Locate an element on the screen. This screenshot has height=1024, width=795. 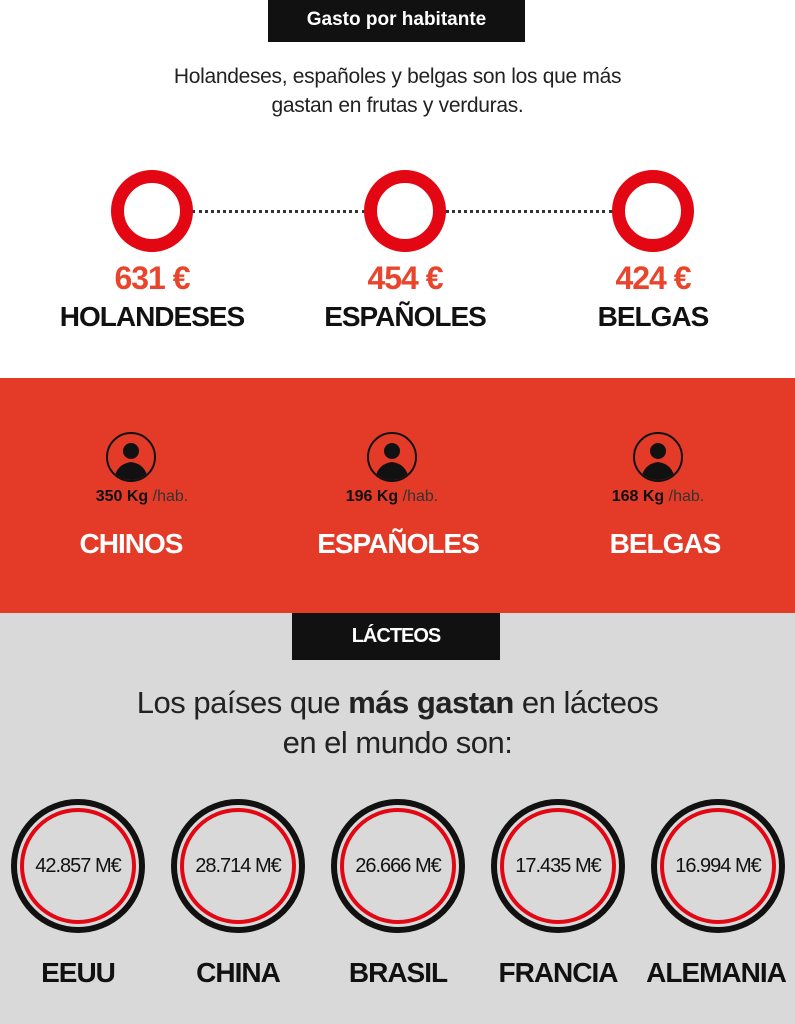
spending-value: 454 € is located at coordinates (405, 278).